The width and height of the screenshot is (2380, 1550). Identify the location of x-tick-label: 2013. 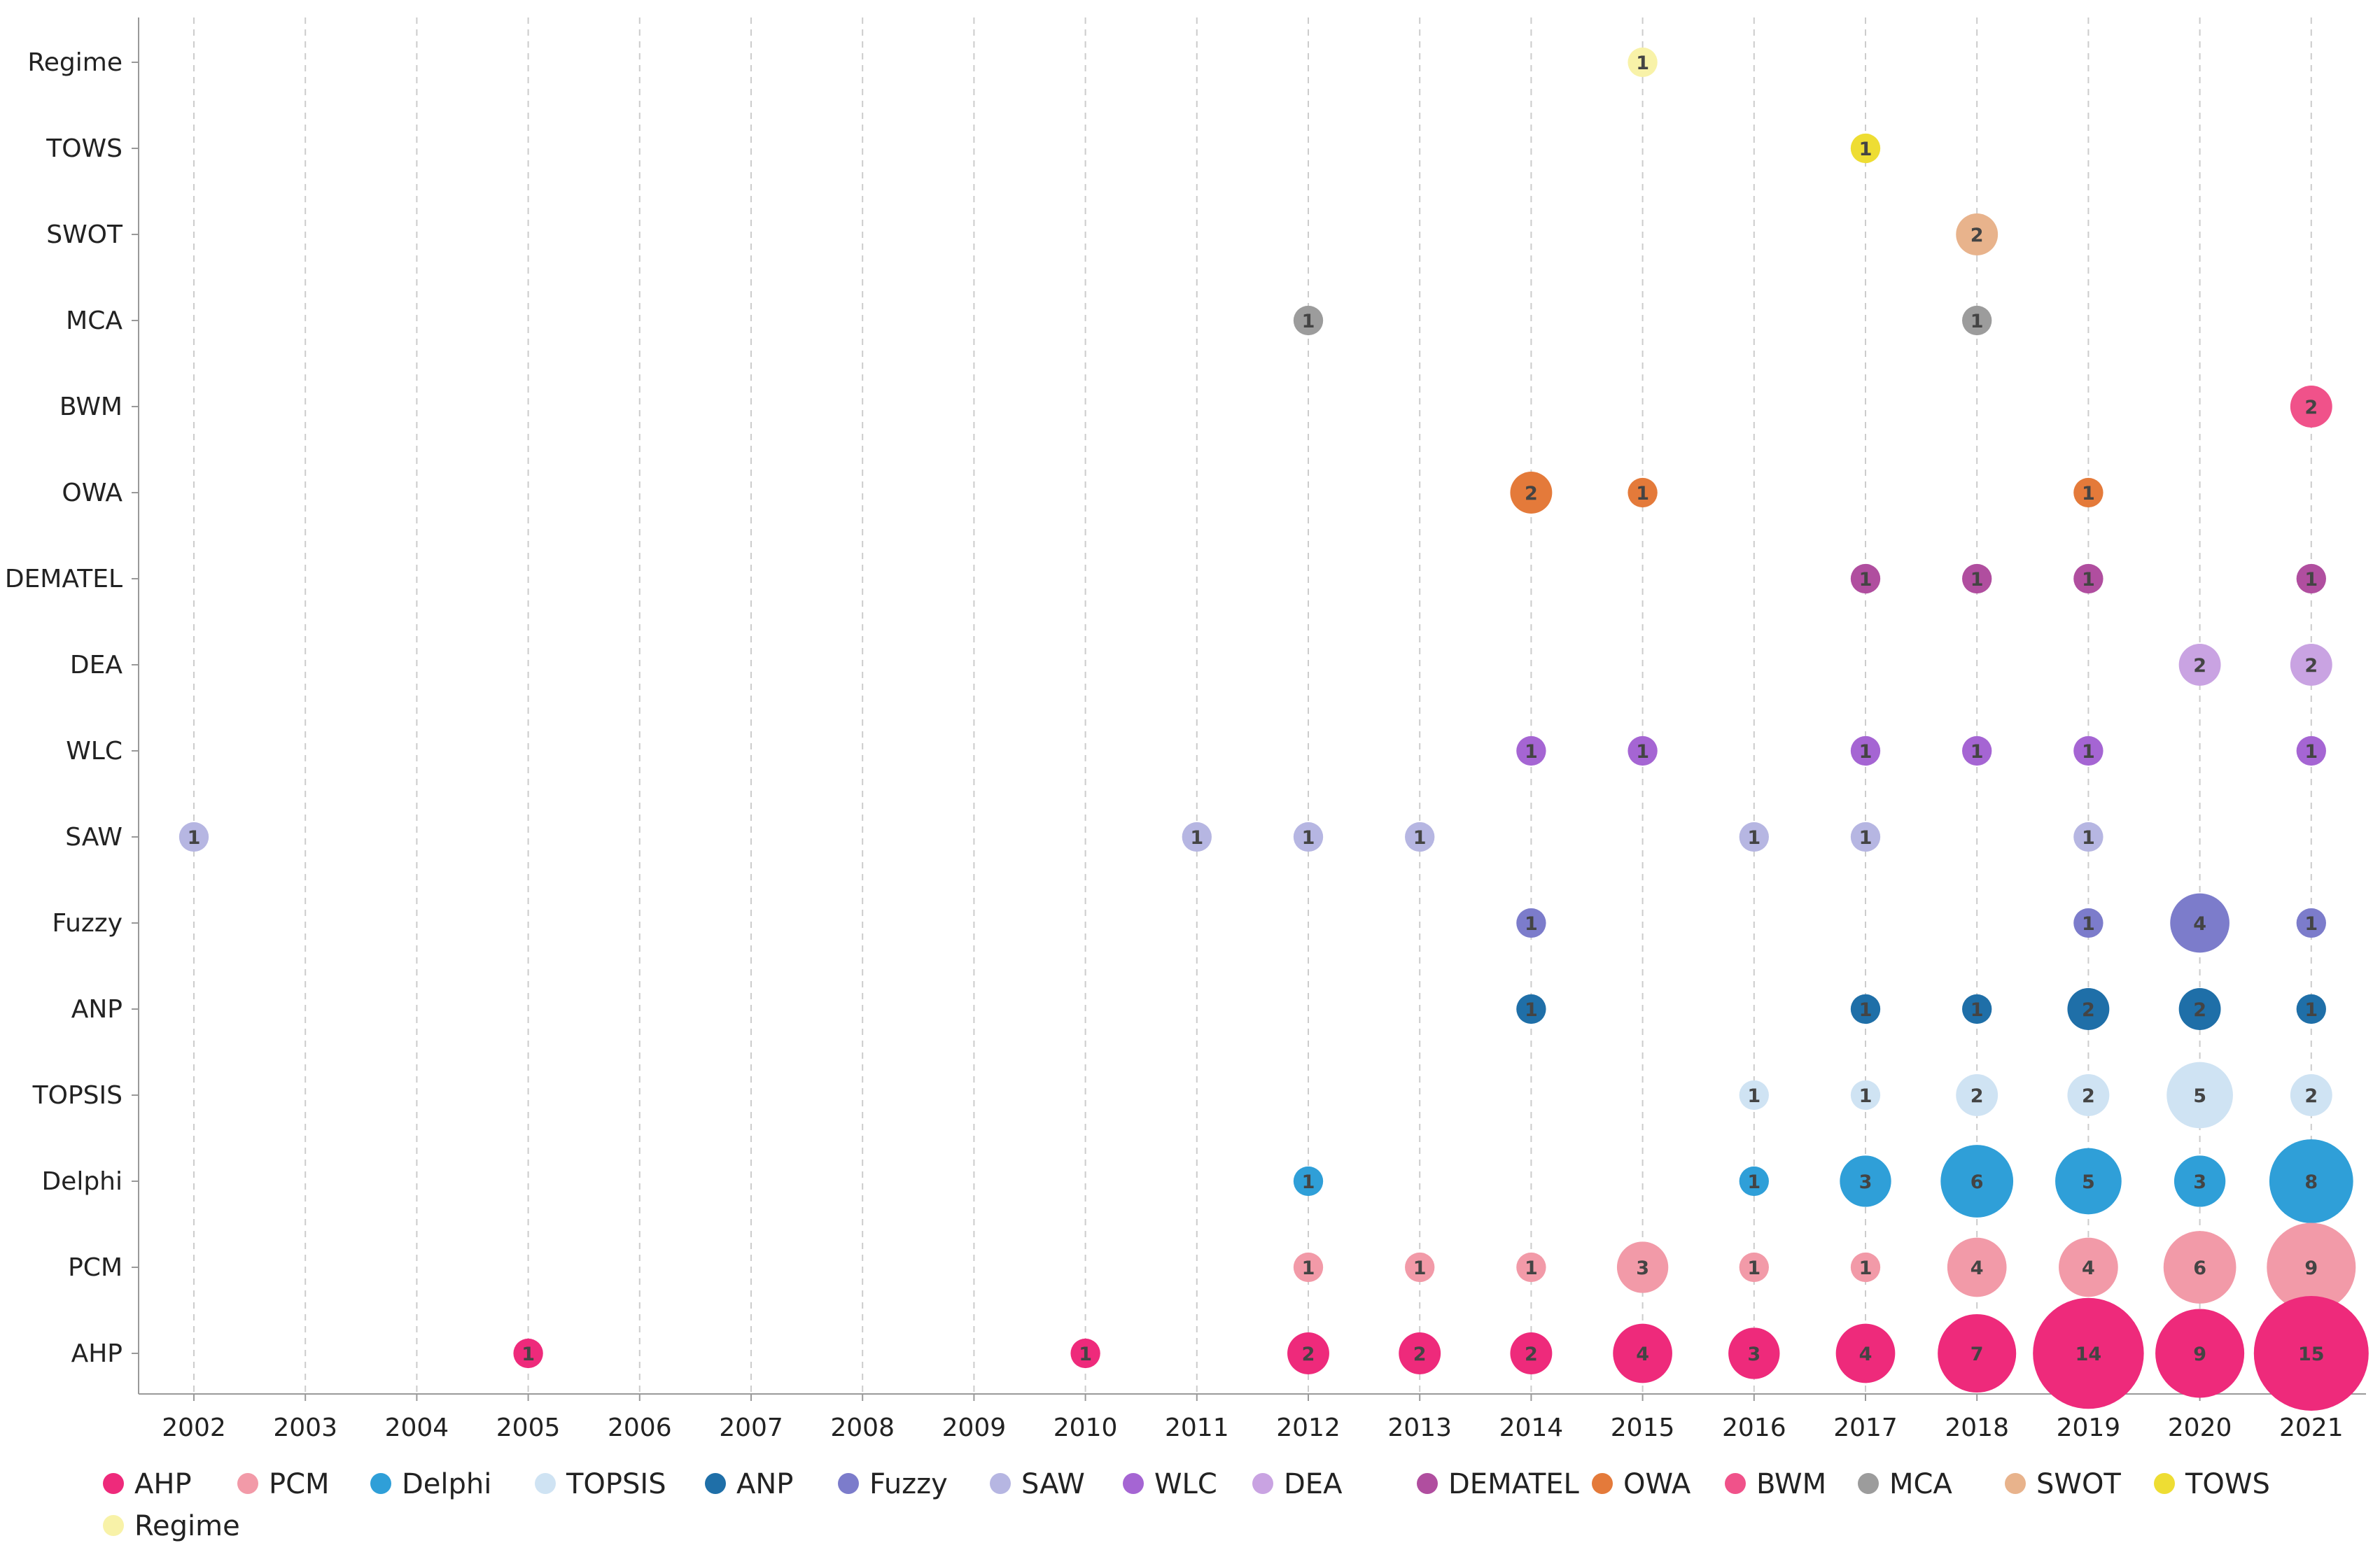
(1419, 1428).